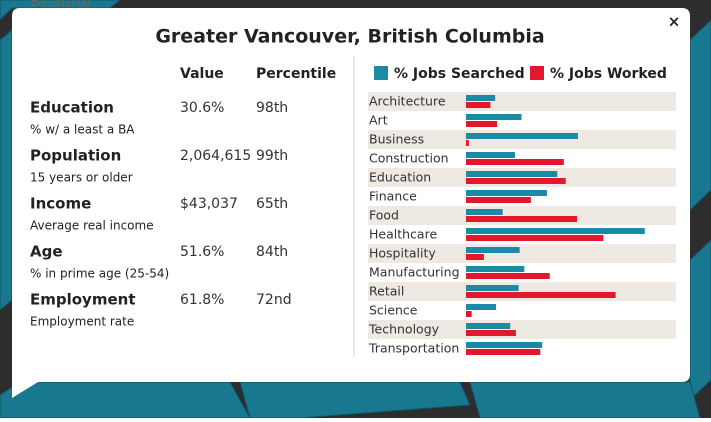  I want to click on category-label: Architecture, so click(407, 101).